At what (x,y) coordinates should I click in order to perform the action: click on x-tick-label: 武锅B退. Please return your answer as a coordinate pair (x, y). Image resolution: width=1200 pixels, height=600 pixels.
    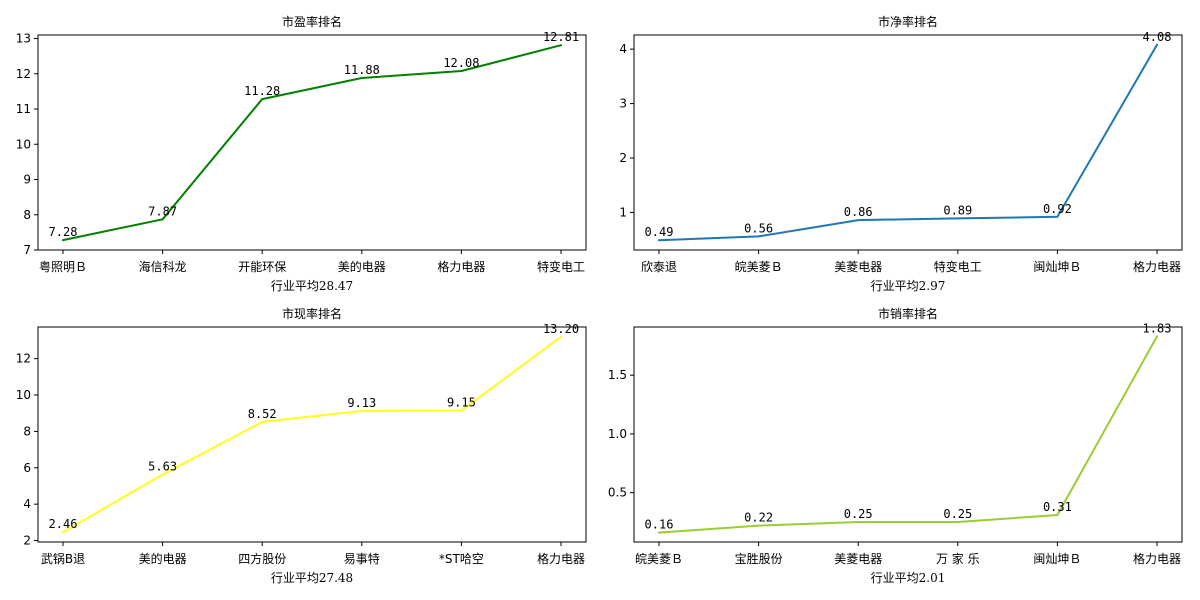
    Looking at the image, I should click on (63, 558).